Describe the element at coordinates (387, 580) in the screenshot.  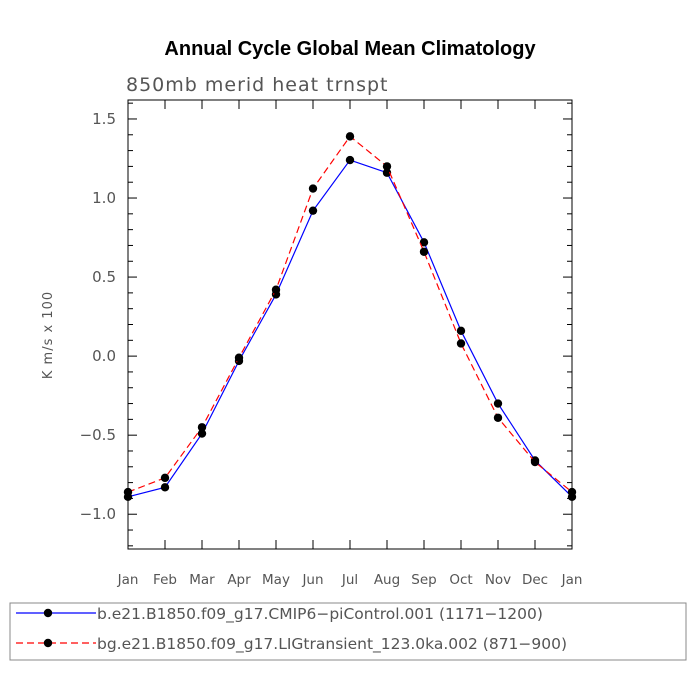
I see `x-tick-label: Aug` at that location.